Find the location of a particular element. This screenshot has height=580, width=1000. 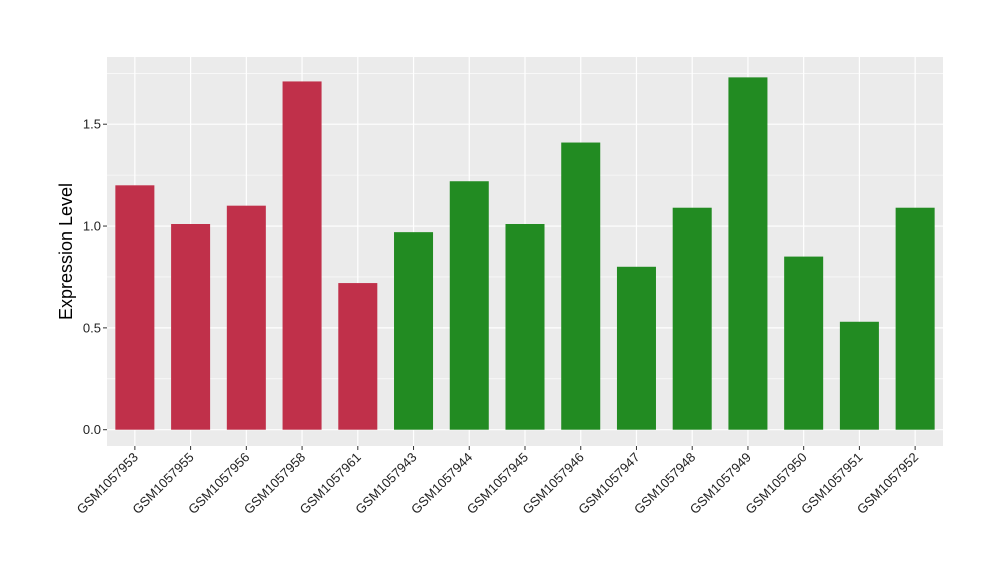

bar-GSM1057951 is located at coordinates (859, 375).